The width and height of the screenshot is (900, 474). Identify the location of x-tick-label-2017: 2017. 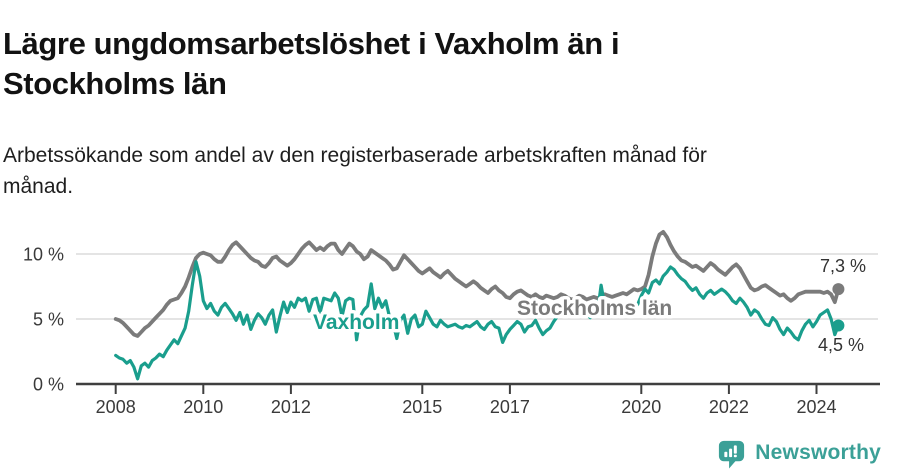
(510, 407).